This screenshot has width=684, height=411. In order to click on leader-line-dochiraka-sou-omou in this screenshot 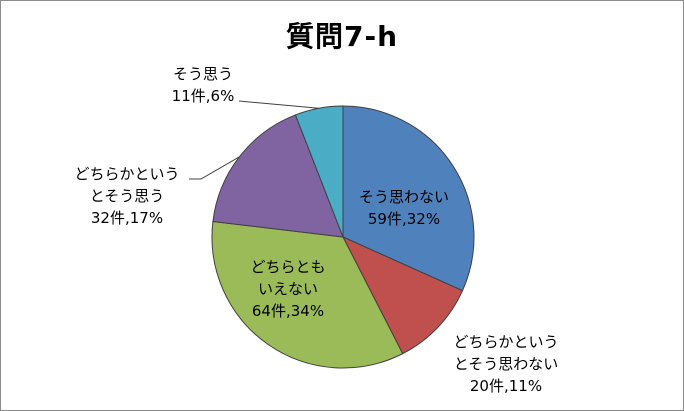, I will do `click(214, 168)`.